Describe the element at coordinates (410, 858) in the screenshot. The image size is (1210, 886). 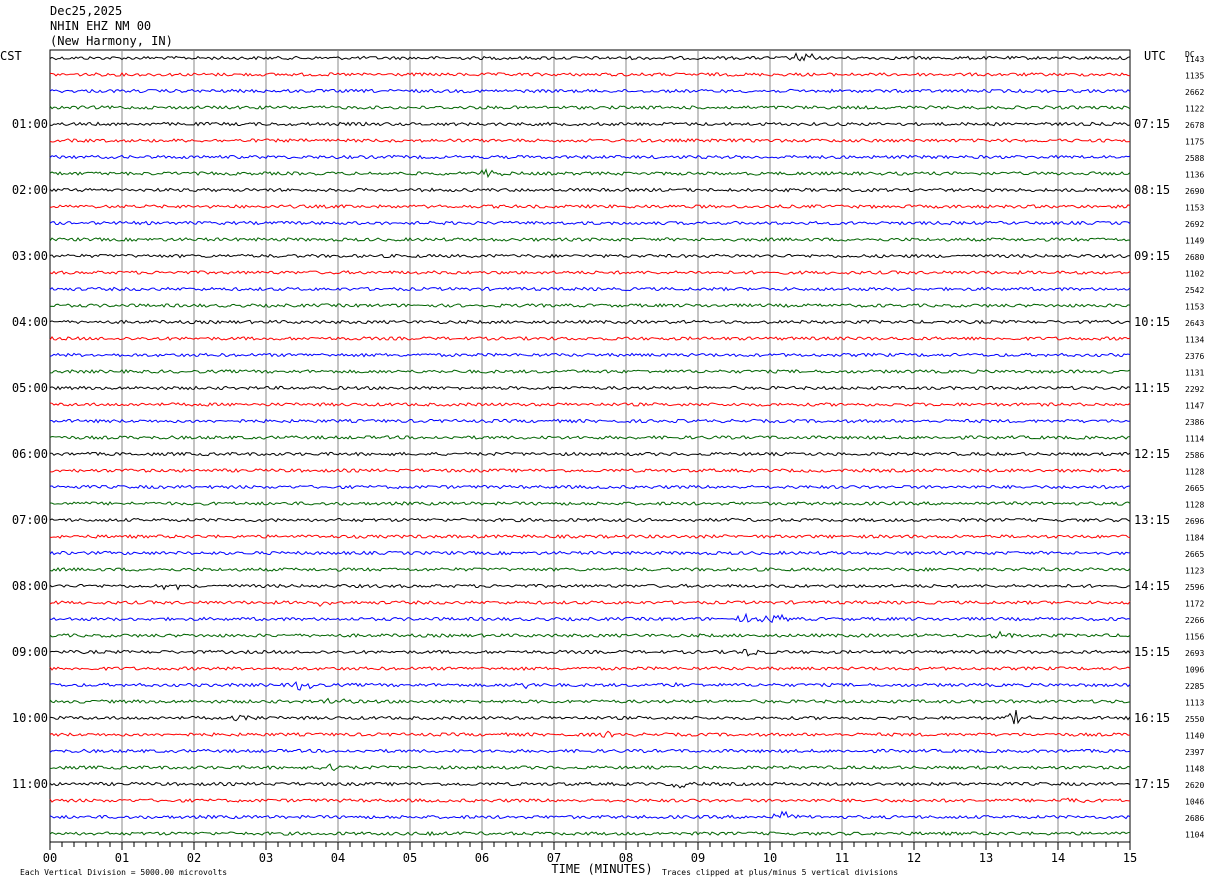
I see `x-tick-label: 05` at that location.